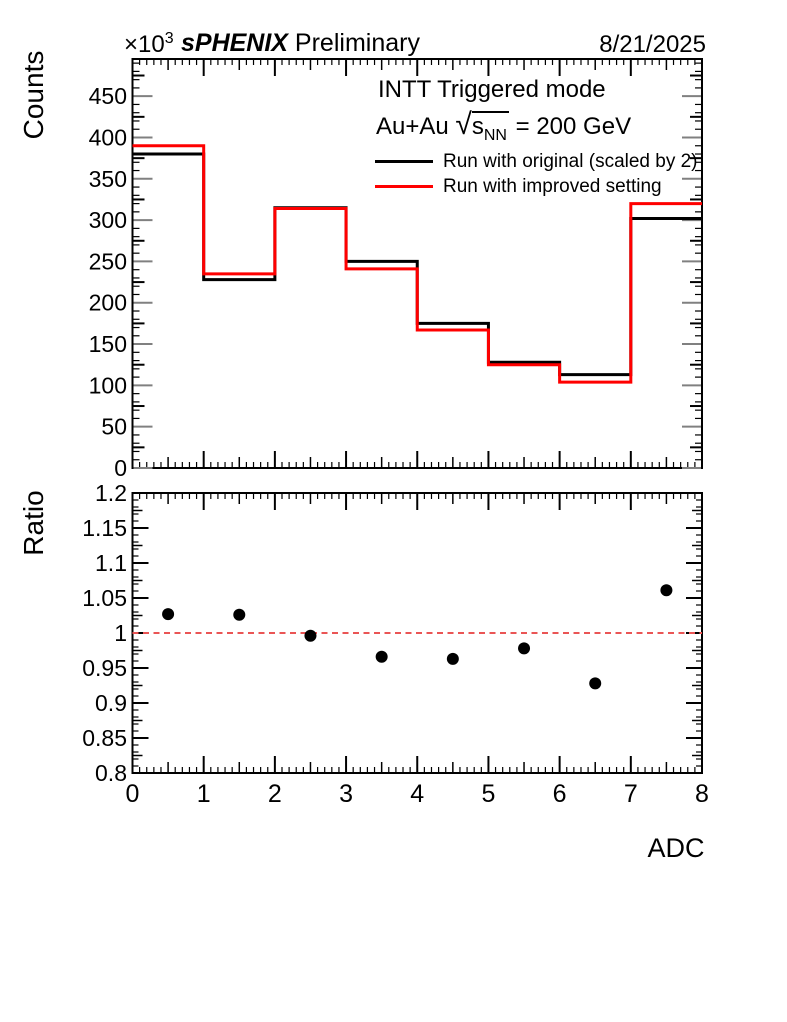 Image resolution: width=787 pixels, height=1022 pixels. What do you see at coordinates (111, 563) in the screenshot?
I see `y-tick-label-bottom: 1.1` at bounding box center [111, 563].